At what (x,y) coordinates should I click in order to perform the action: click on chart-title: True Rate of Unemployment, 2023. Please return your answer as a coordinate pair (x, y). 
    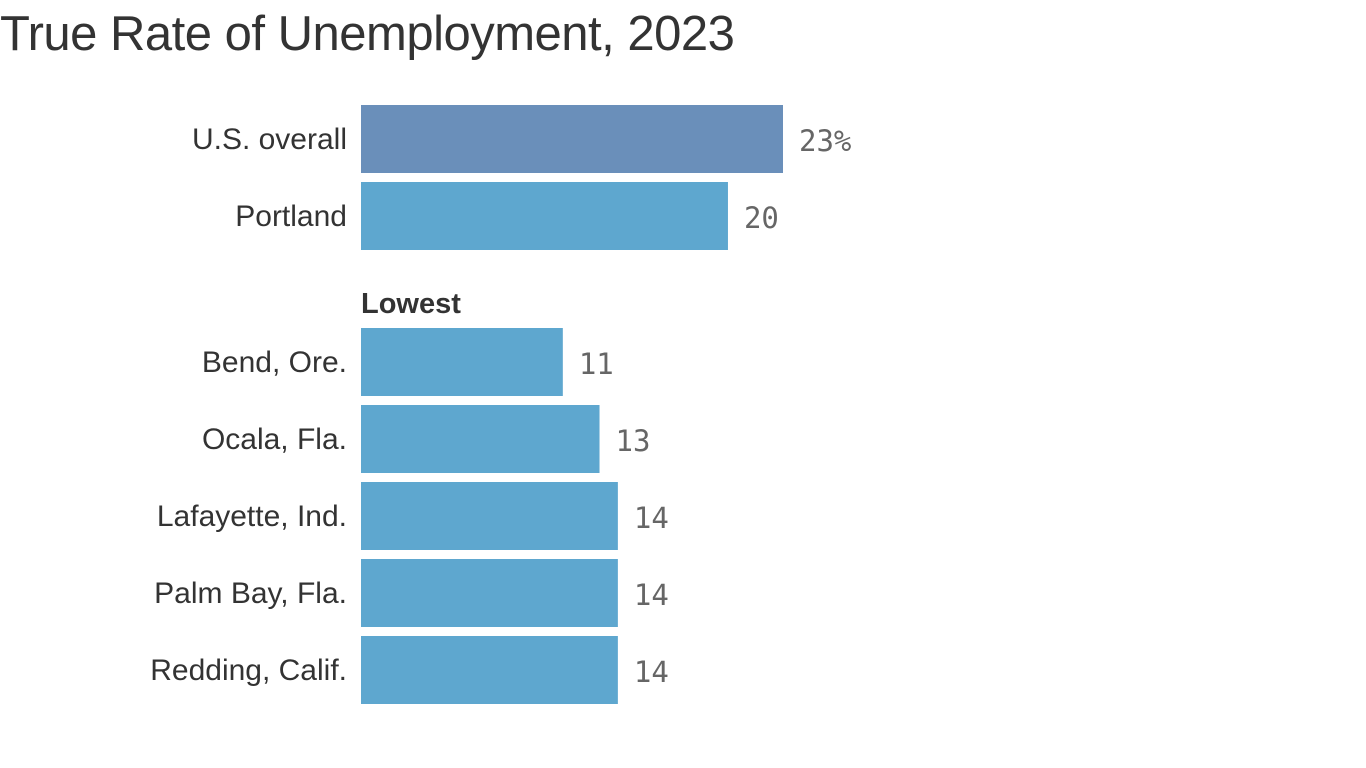
    Looking at the image, I should click on (367, 34).